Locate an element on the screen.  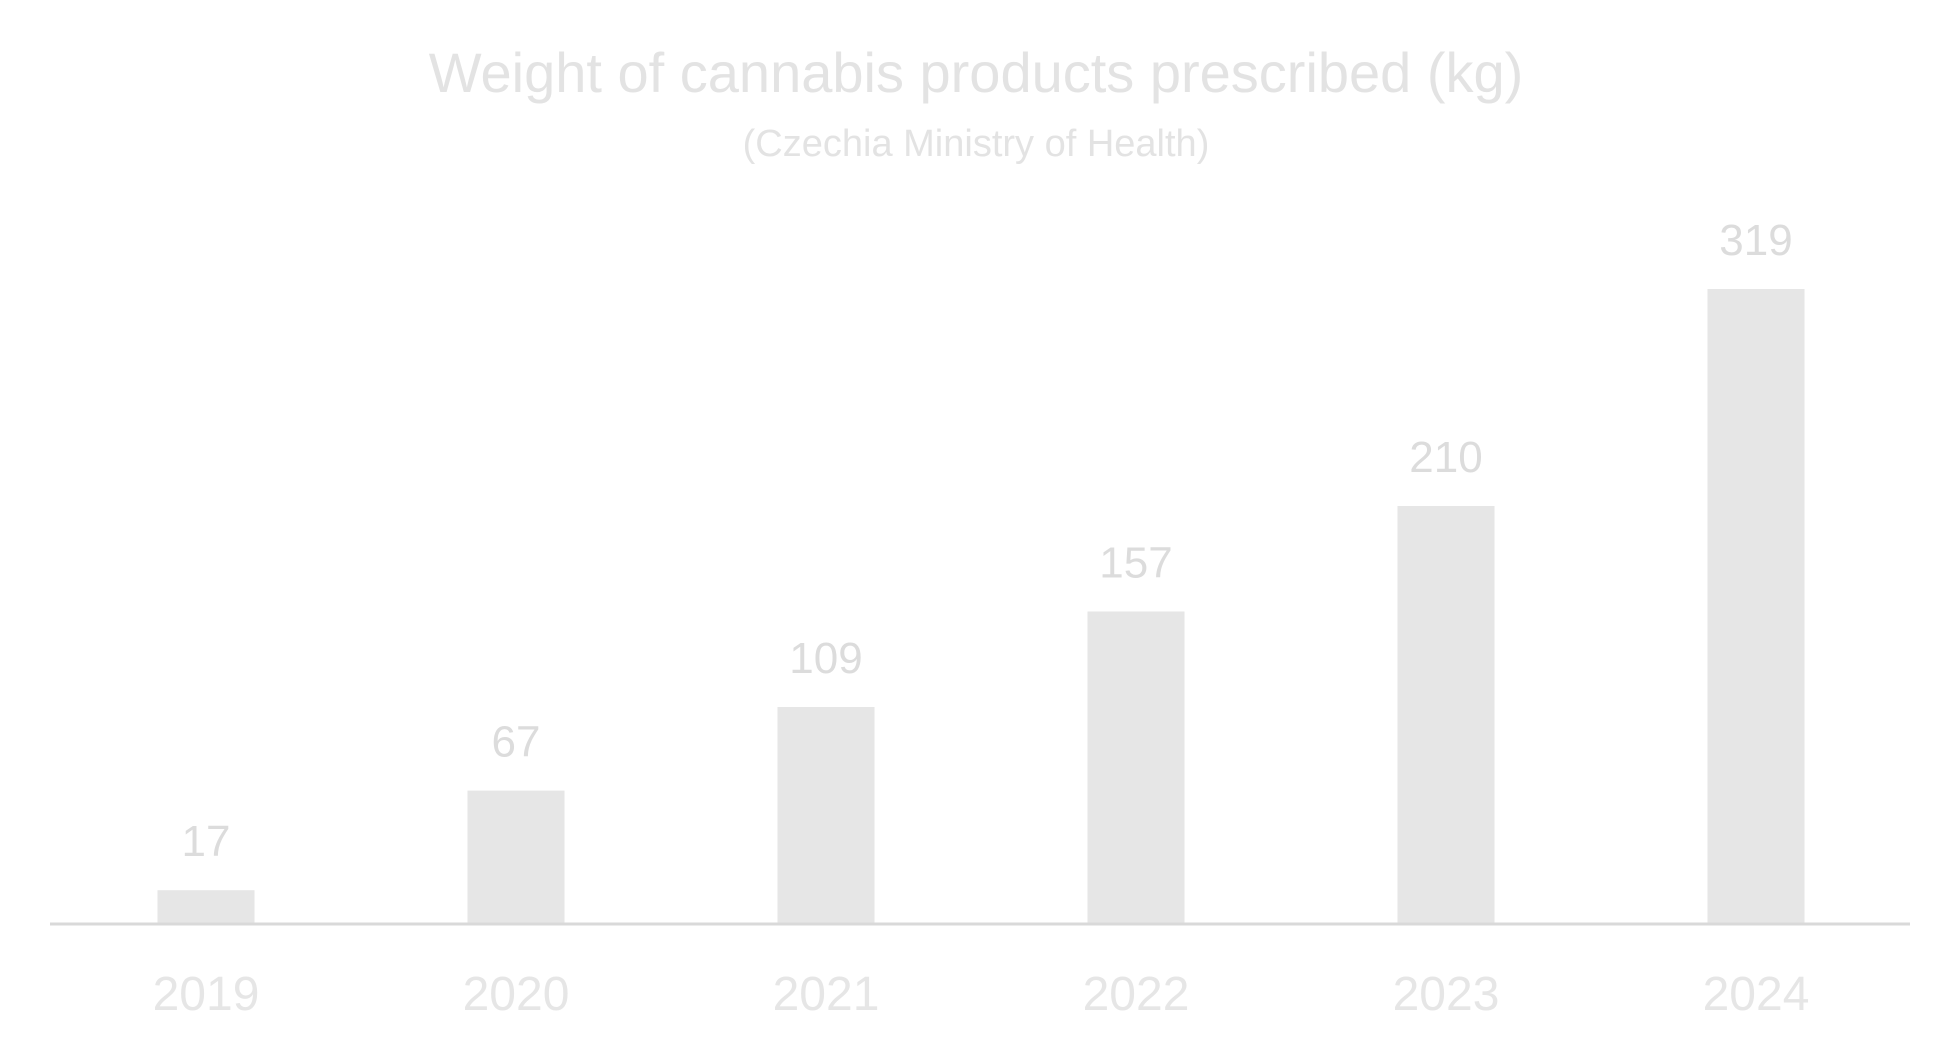
data-label-2021: 109 is located at coordinates (825, 658).